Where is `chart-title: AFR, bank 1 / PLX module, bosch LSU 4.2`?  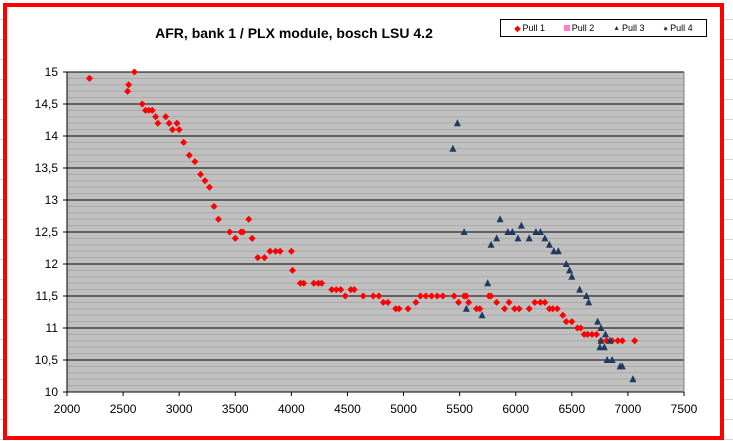 chart-title: AFR, bank 1 / PLX module, bosch LSU 4.2 is located at coordinates (294, 33).